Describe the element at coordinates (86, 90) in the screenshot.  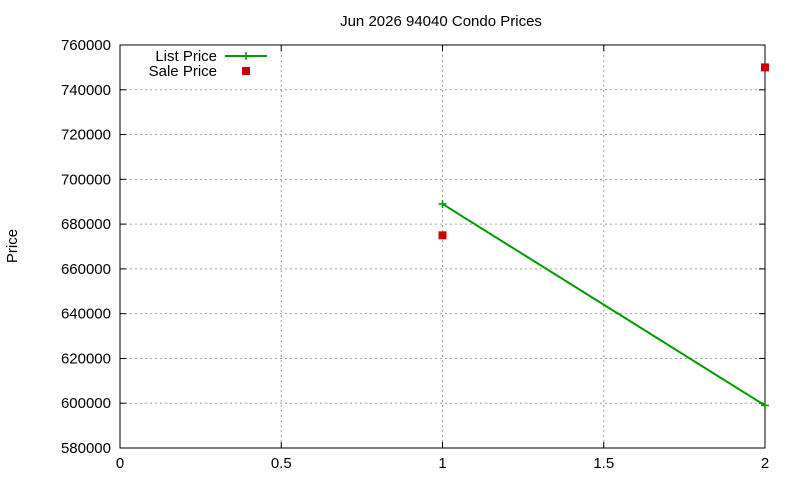
I see `y-tick-label: 740000` at that location.